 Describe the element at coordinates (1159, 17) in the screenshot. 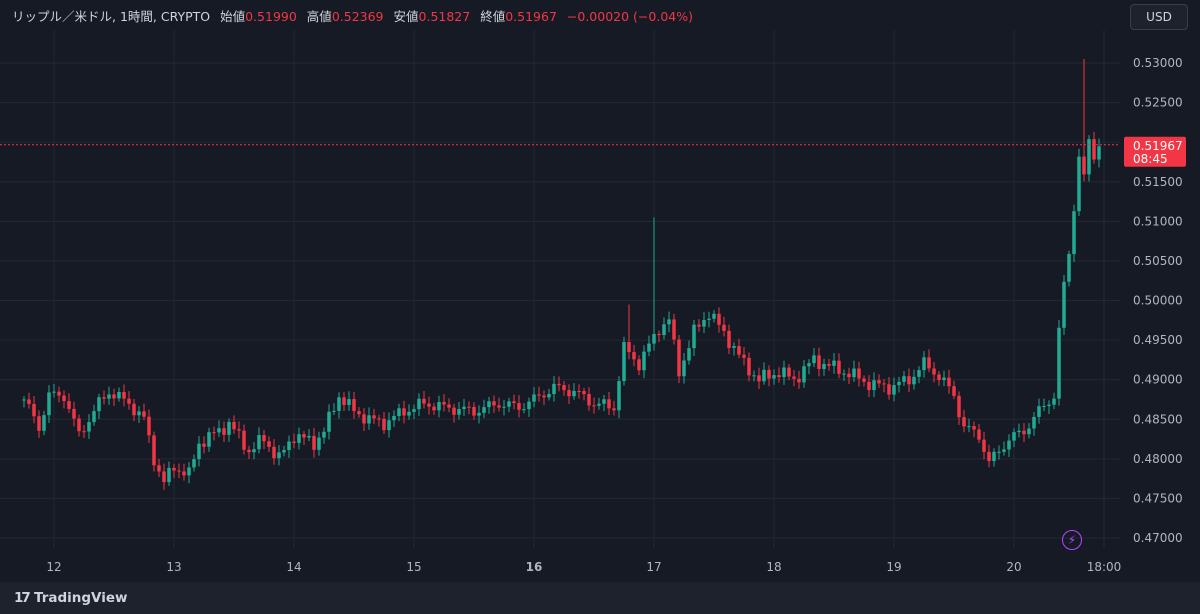

I see `currency-button: USD` at that location.